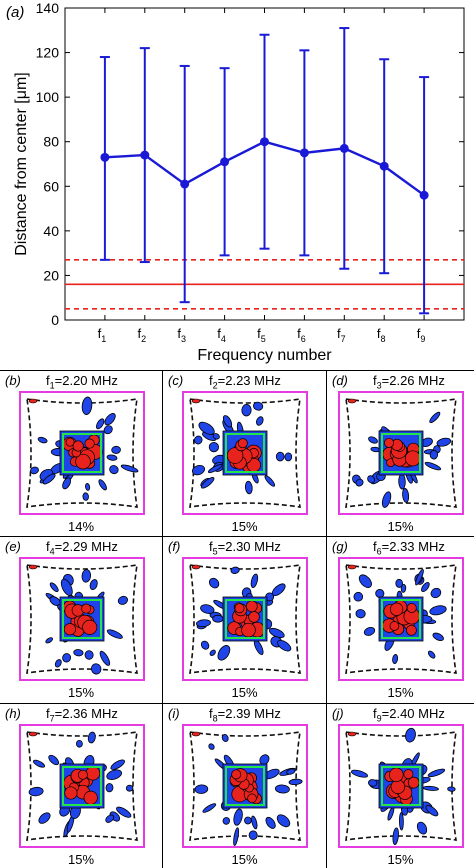 The image size is (474, 868). What do you see at coordinates (105, 157) in the screenshot?
I see `data-point` at bounding box center [105, 157].